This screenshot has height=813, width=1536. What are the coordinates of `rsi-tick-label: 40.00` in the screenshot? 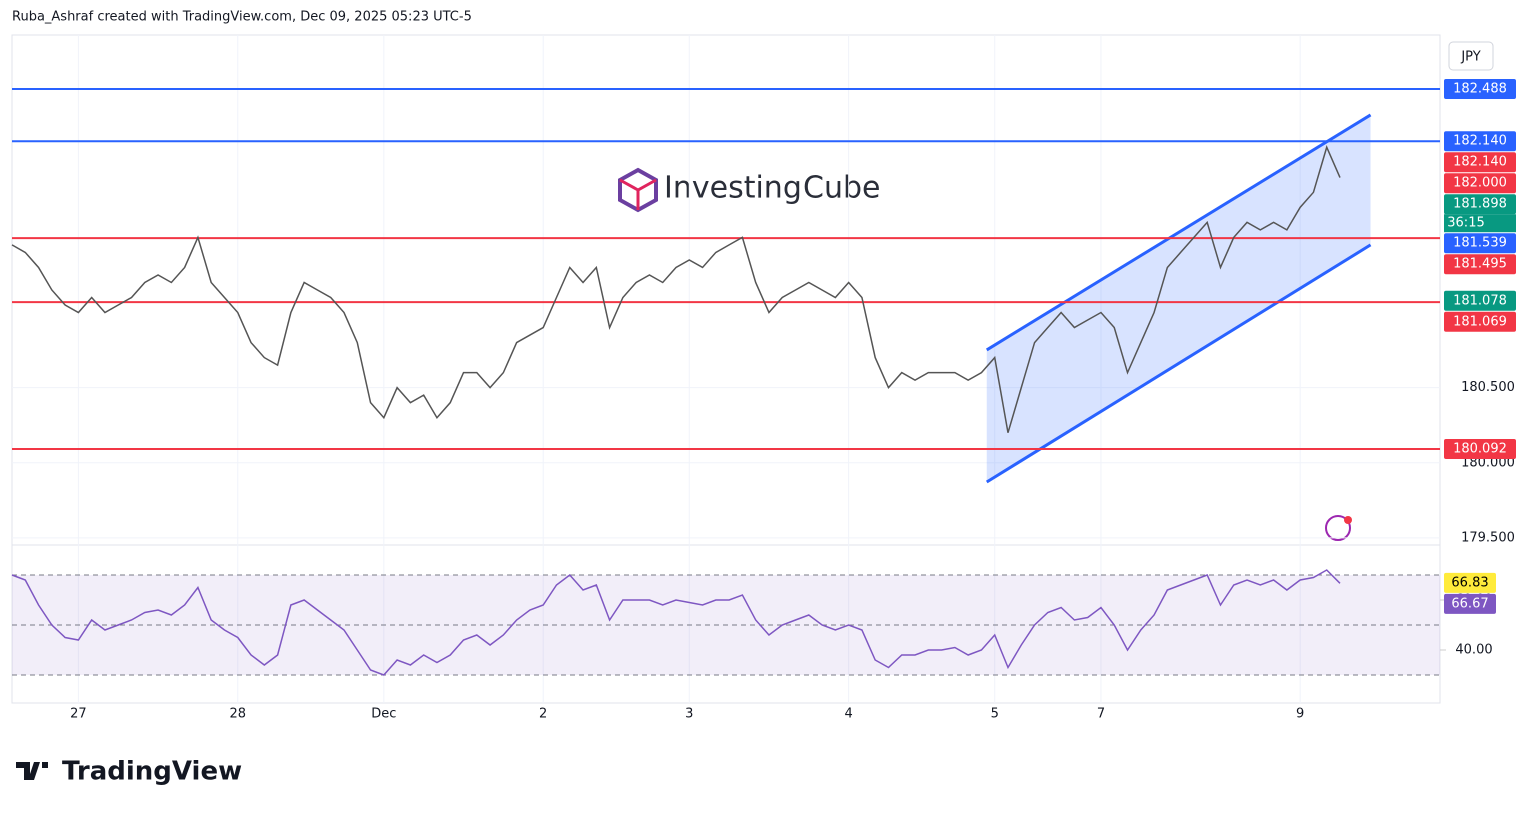 It's located at (1473, 650).